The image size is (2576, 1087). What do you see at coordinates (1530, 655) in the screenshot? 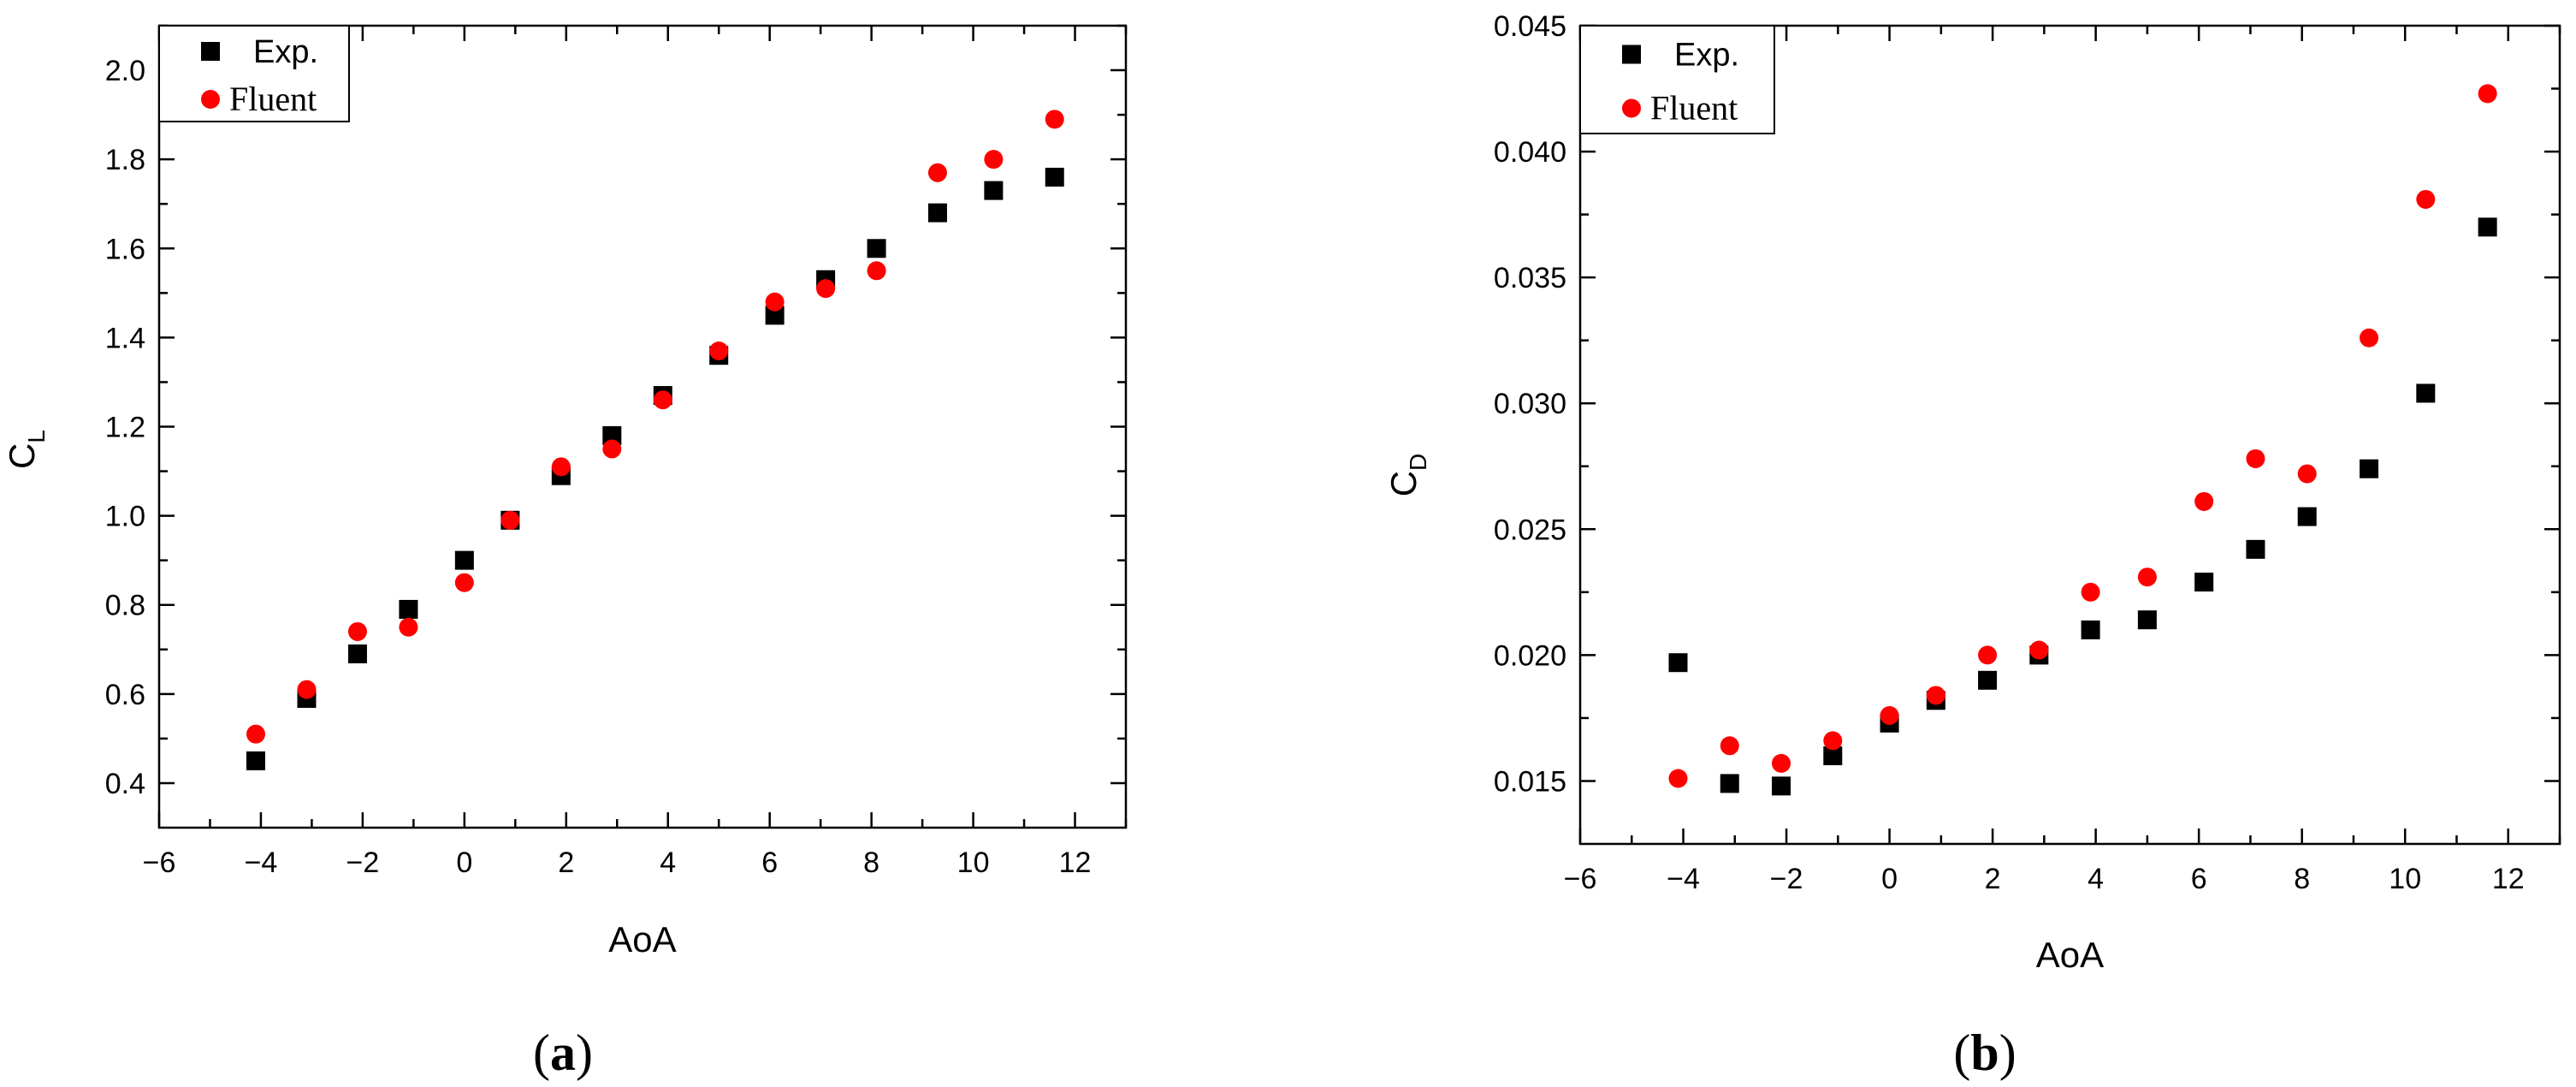
I see `y-tick-label: 0.020` at bounding box center [1530, 655].